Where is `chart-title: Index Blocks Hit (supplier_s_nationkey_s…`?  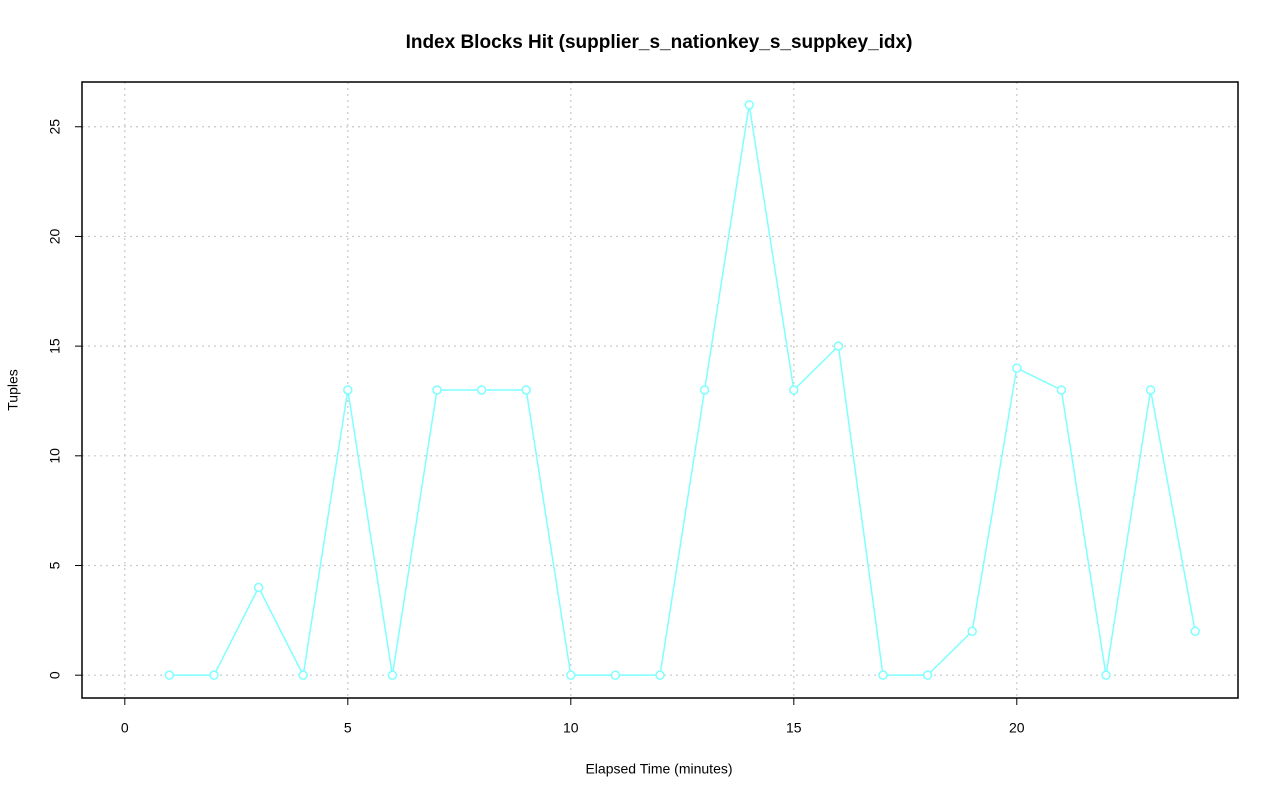
chart-title: Index Blocks Hit (supplier_s_nationkey_s… is located at coordinates (659, 42).